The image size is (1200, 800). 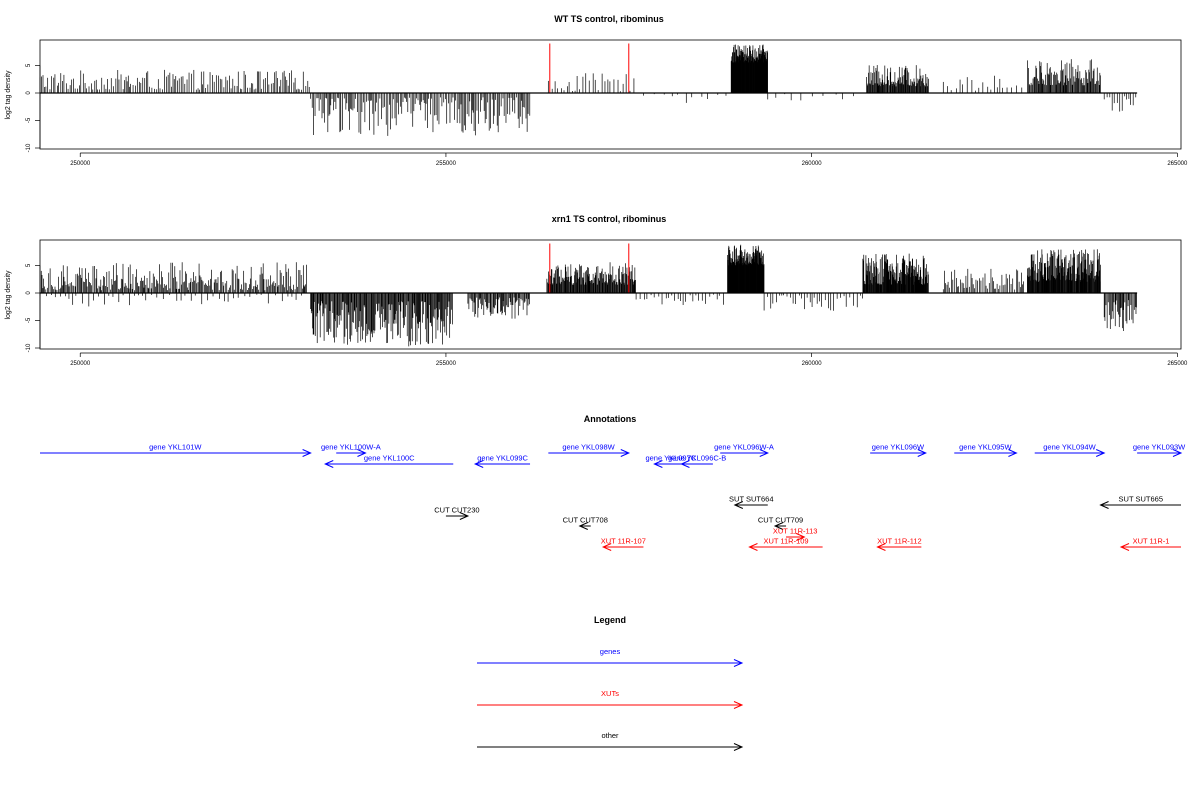 I want to click on legend-entry: other, so click(x=610, y=741).